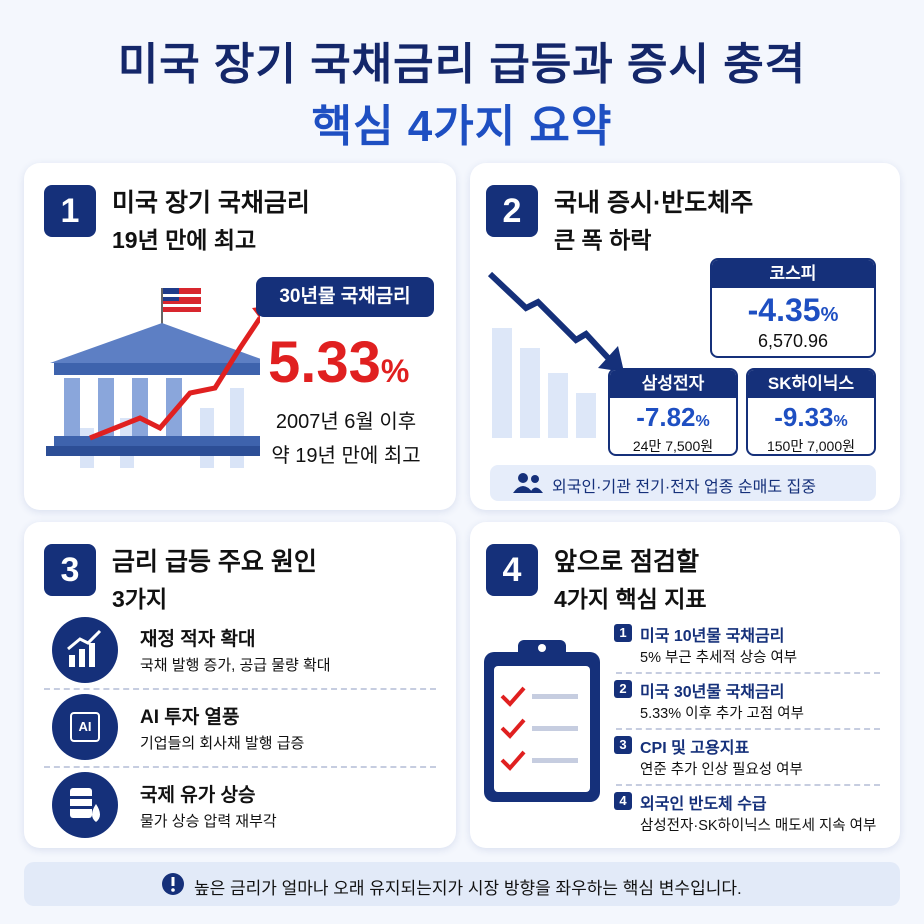 Image resolution: width=924 pixels, height=924 pixels. I want to click on item-title: 외국인 반도체 수급, so click(703, 804).